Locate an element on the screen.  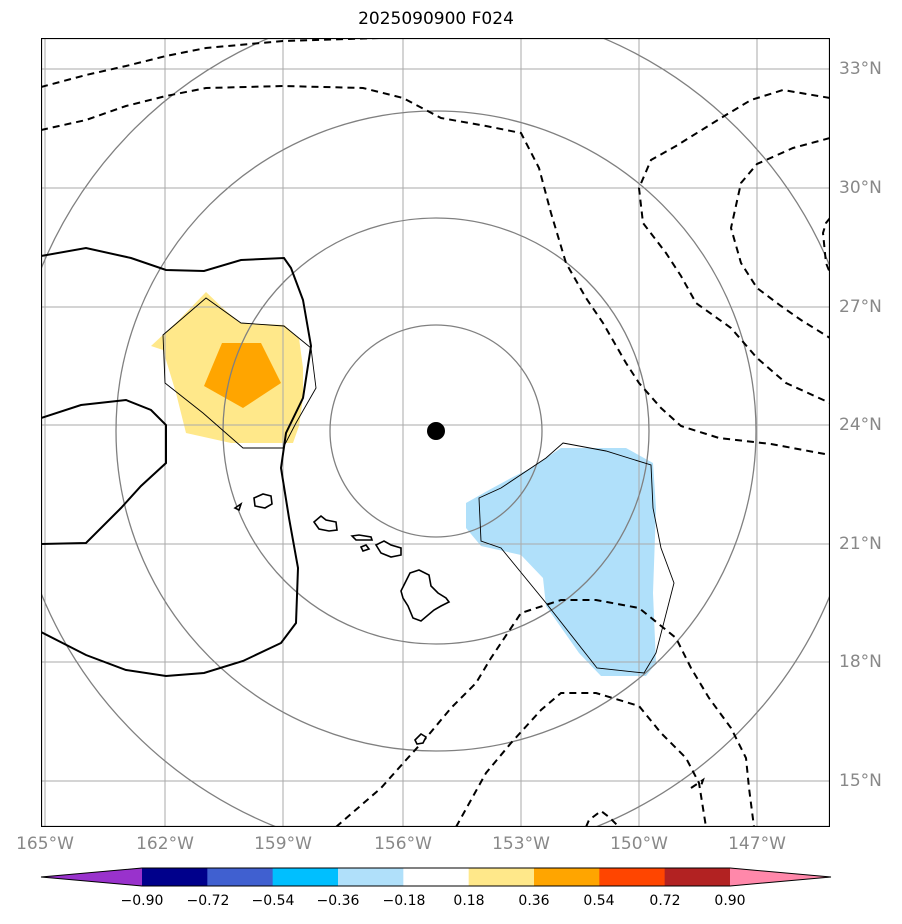
colorbar-extension-high is located at coordinates (780, 877).